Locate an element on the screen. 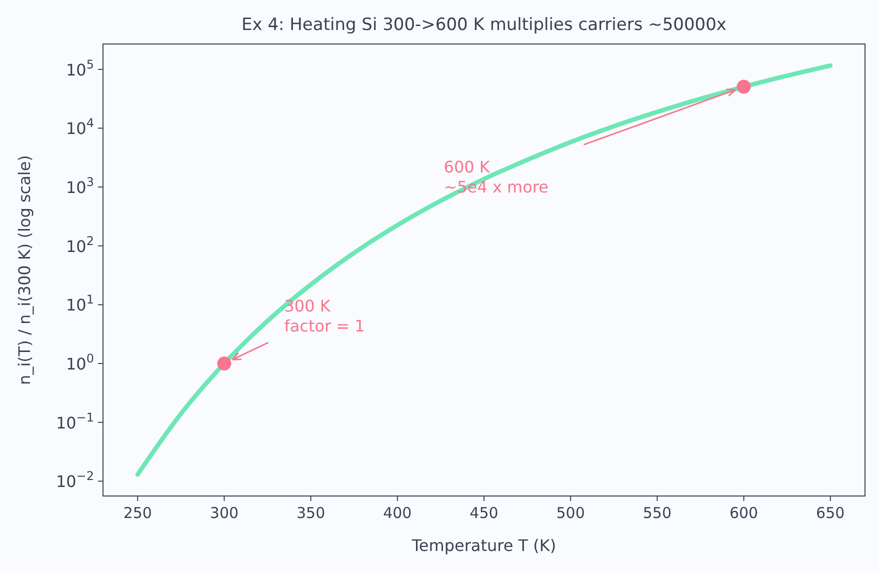 The height and width of the screenshot is (571, 879). x-tick-label: 300 is located at coordinates (224, 513).